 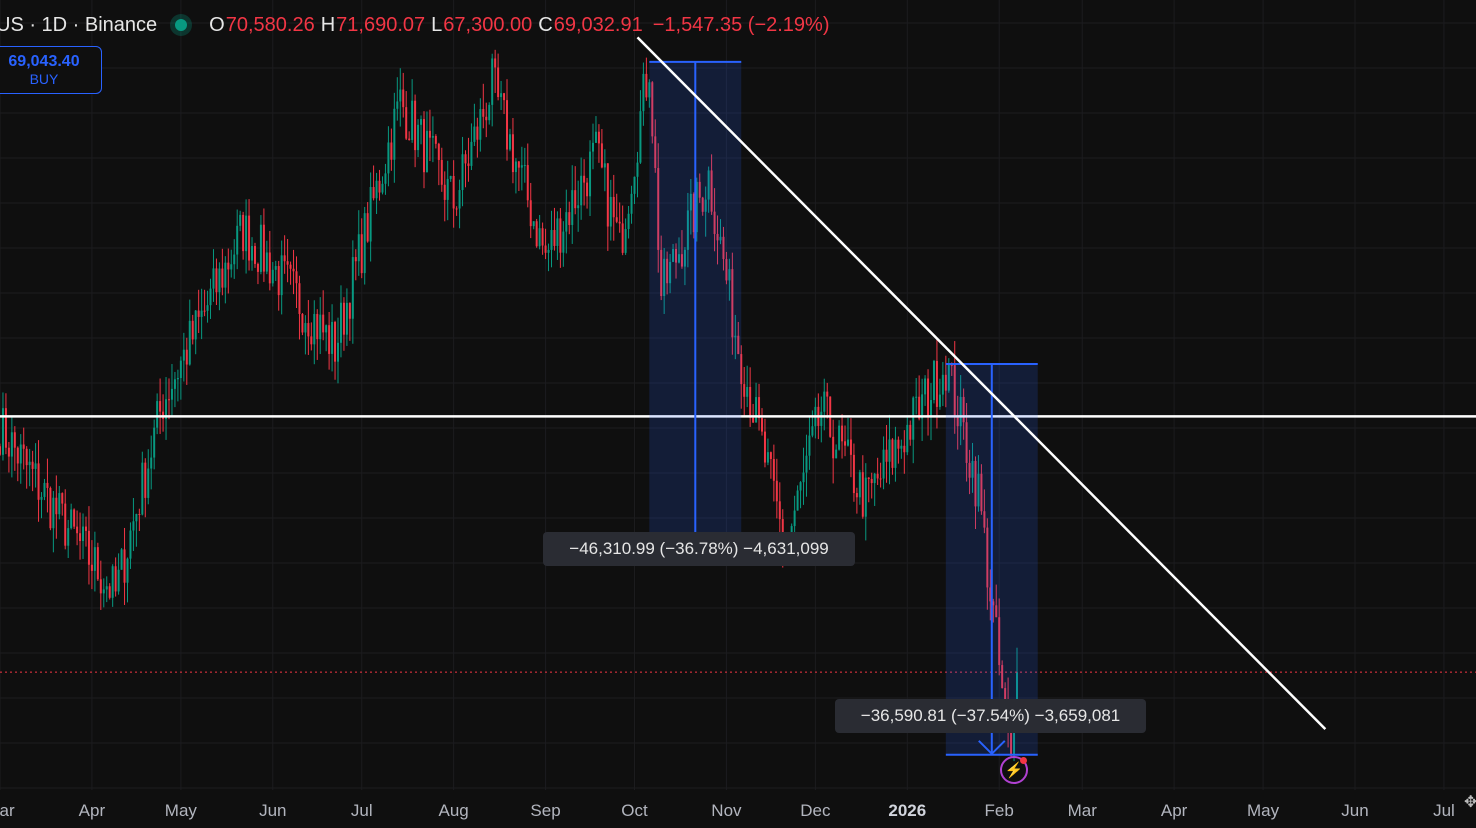 I want to click on measurement-label-2: −36,590.81 (−37.54%) −3,659,081, so click(x=990, y=716).